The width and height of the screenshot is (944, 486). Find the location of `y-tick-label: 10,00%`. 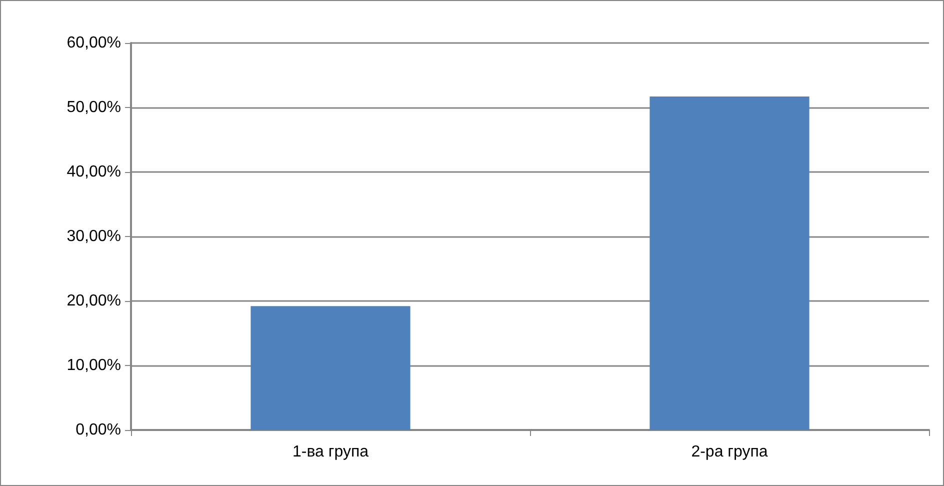

y-tick-label: 10,00% is located at coordinates (93, 365).